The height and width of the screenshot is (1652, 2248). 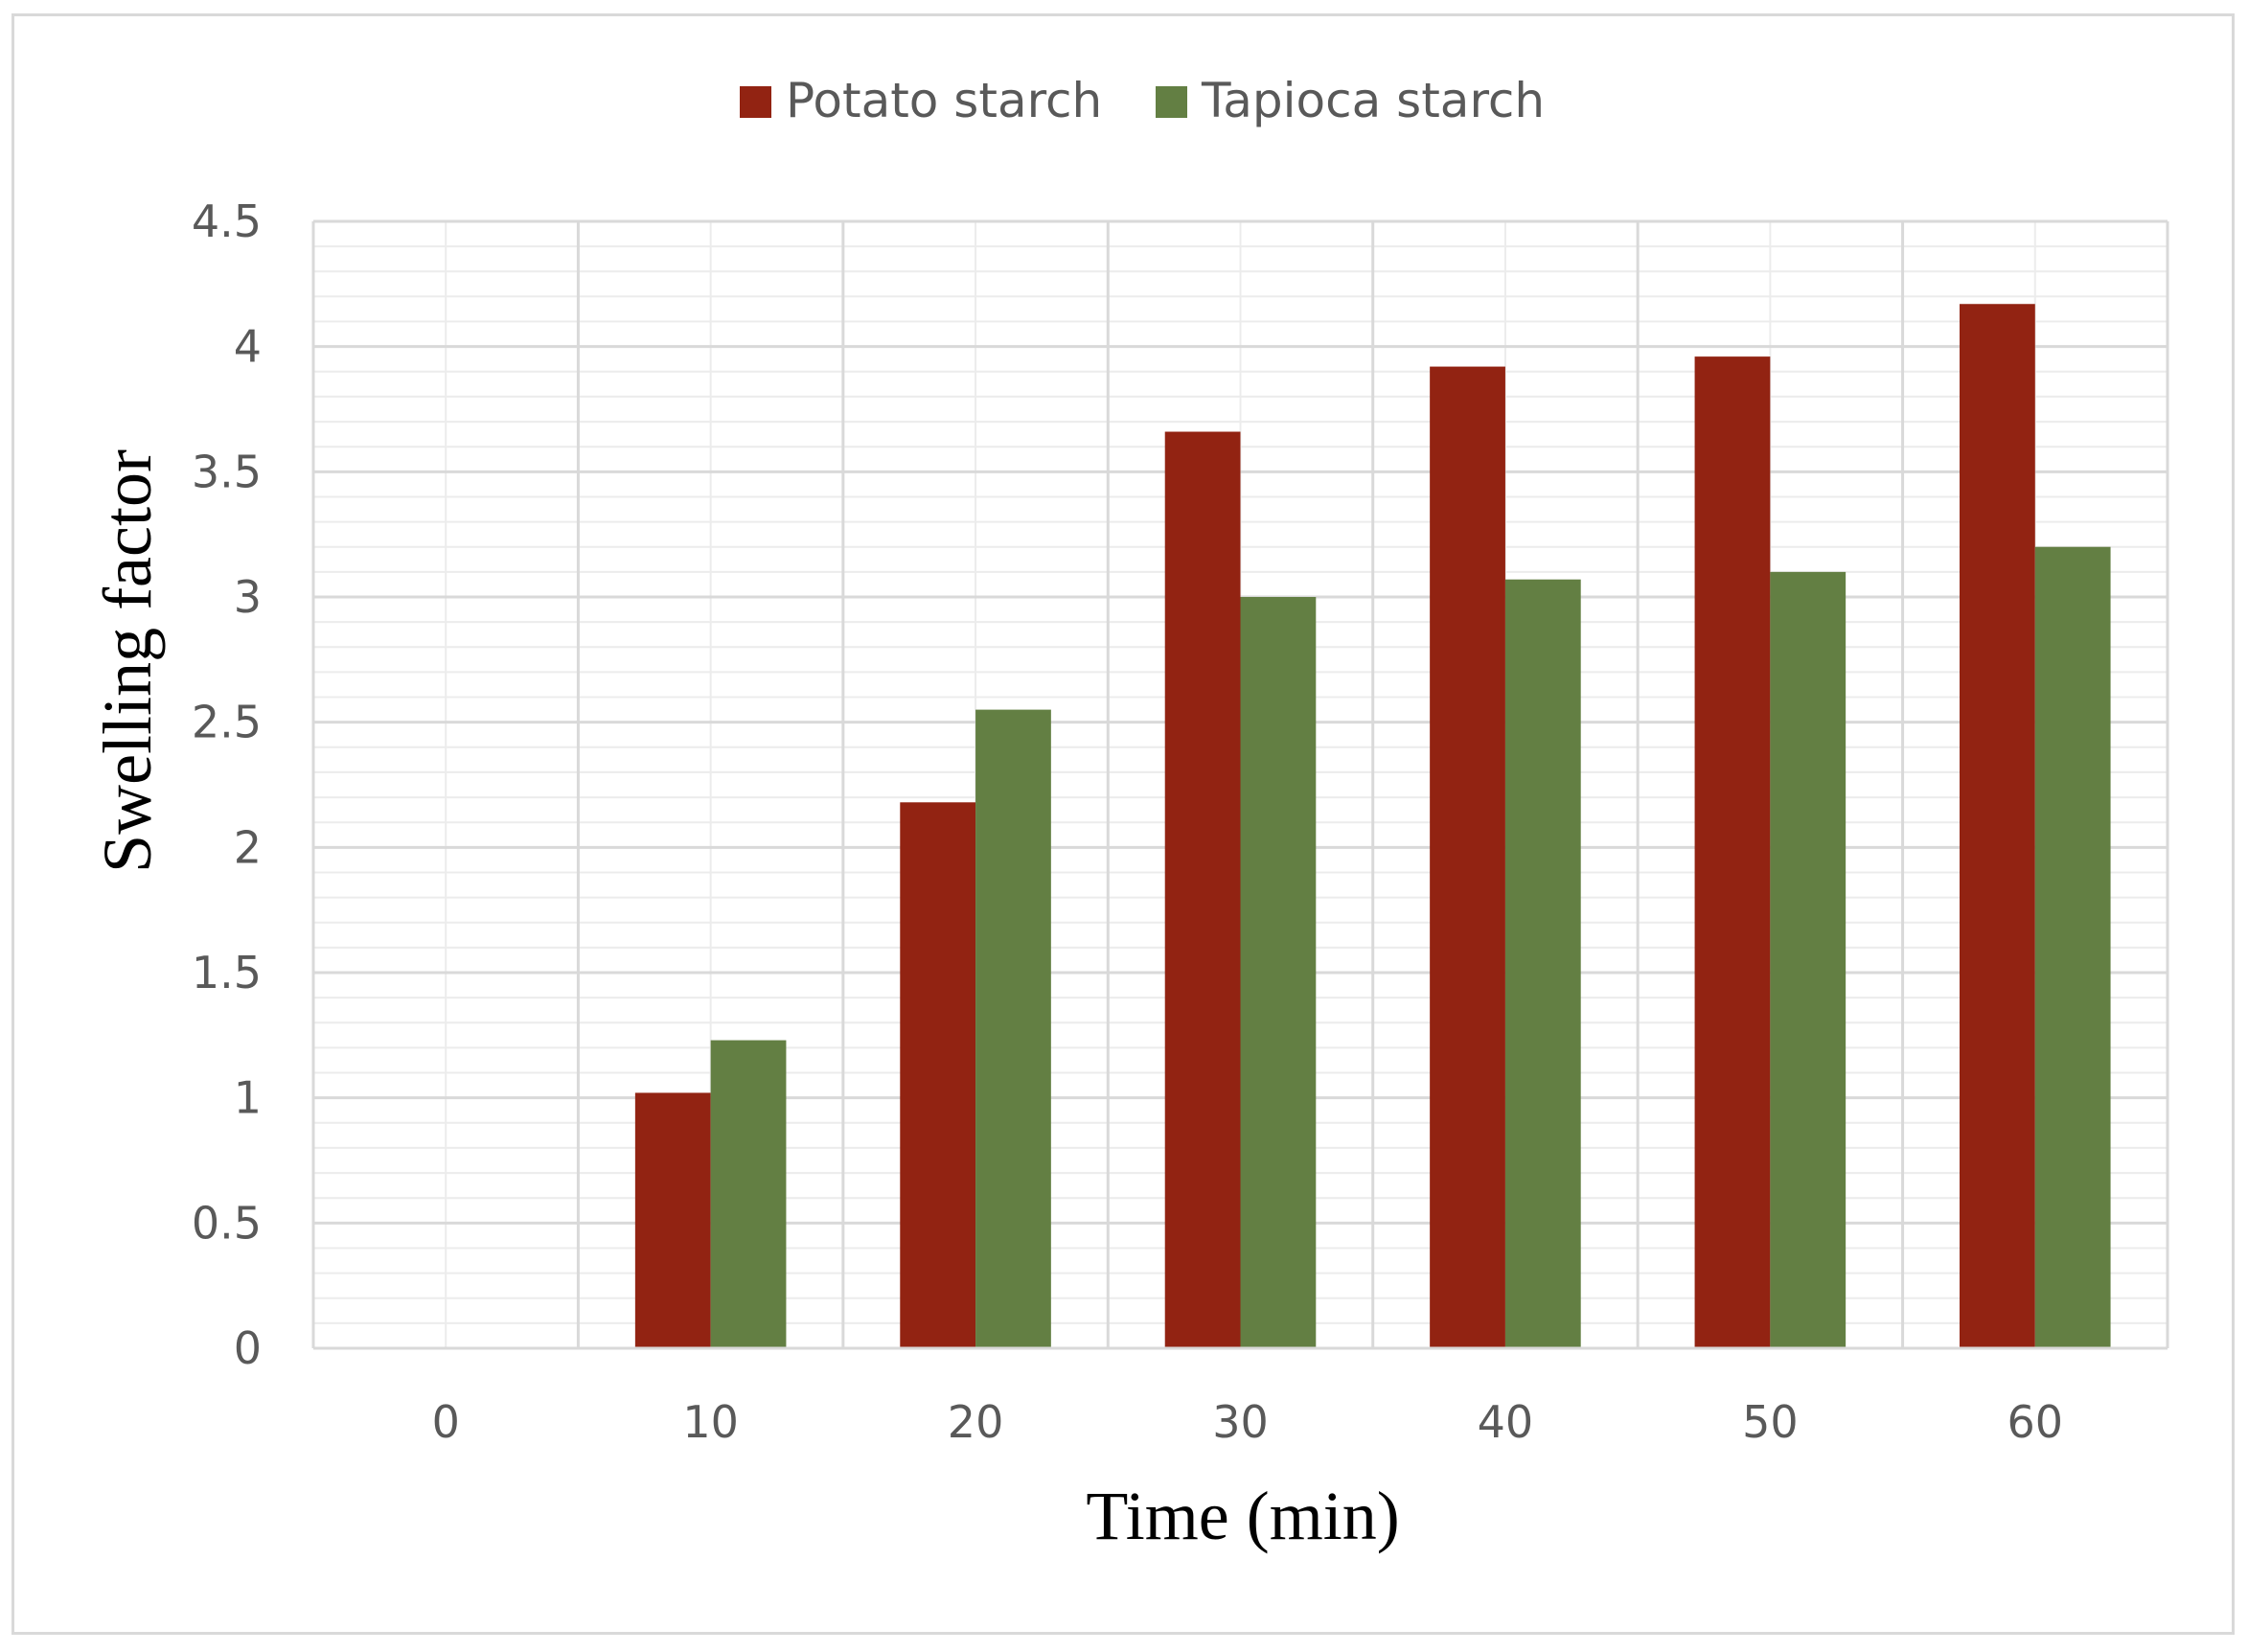 I want to click on y-axis-title: Swelling factor, so click(x=127, y=661).